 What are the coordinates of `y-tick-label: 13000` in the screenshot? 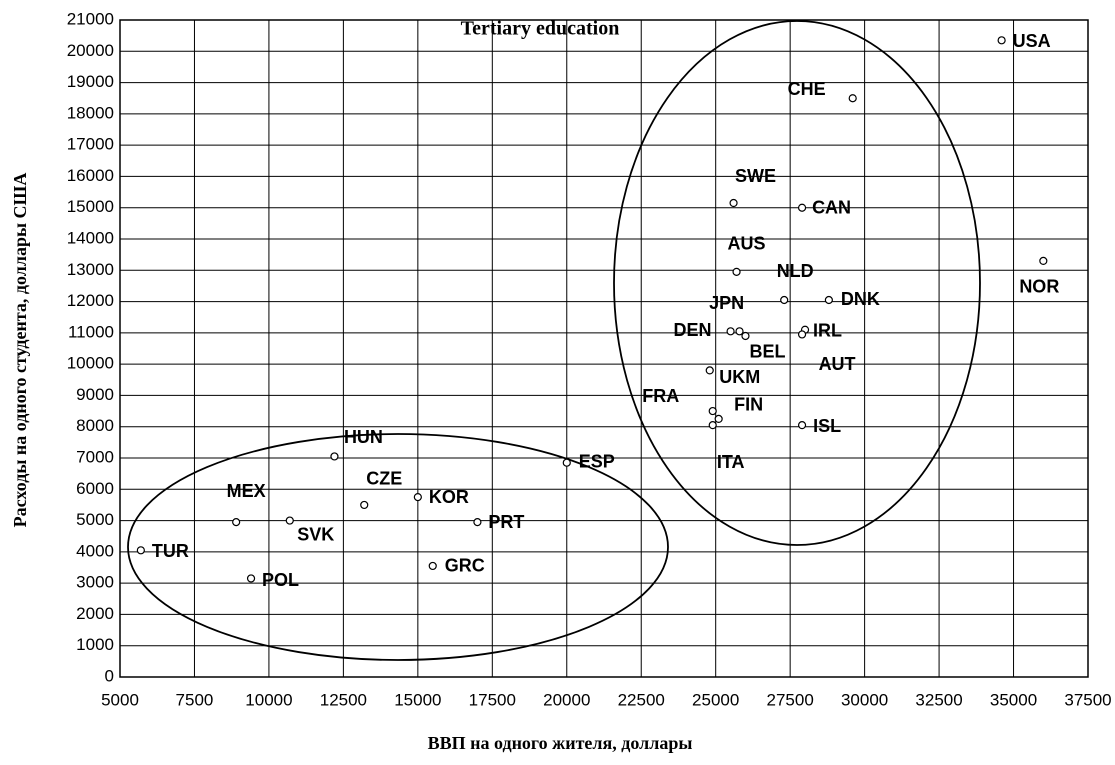 It's located at (90, 269).